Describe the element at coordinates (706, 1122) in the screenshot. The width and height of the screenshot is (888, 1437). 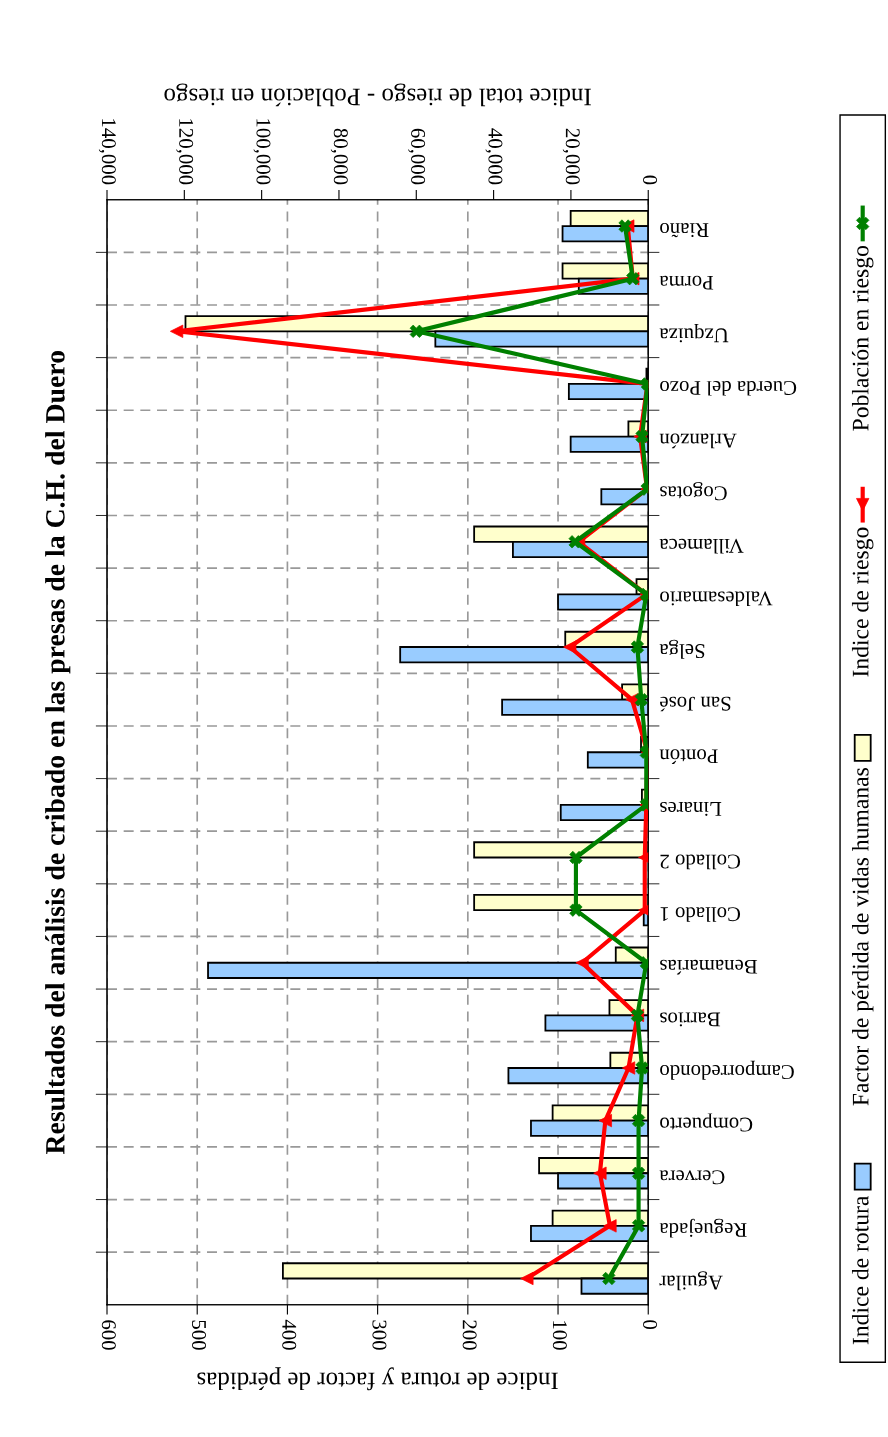
I see `y-tick-label: Compuerto` at that location.